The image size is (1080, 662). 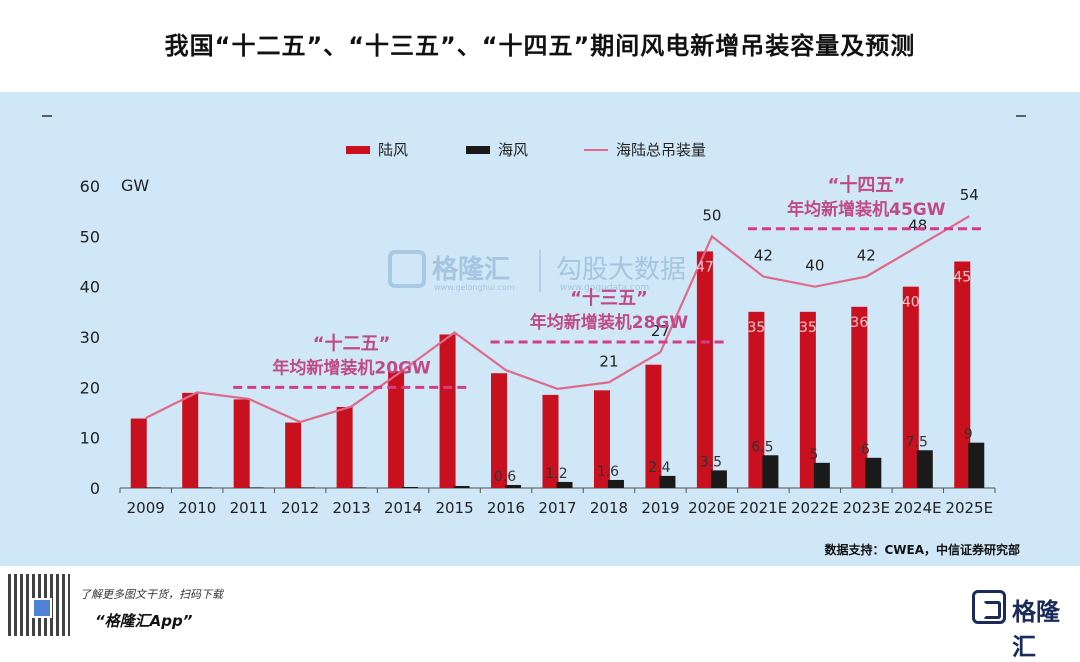 I want to click on y-tick-label: 20, so click(x=90, y=387).